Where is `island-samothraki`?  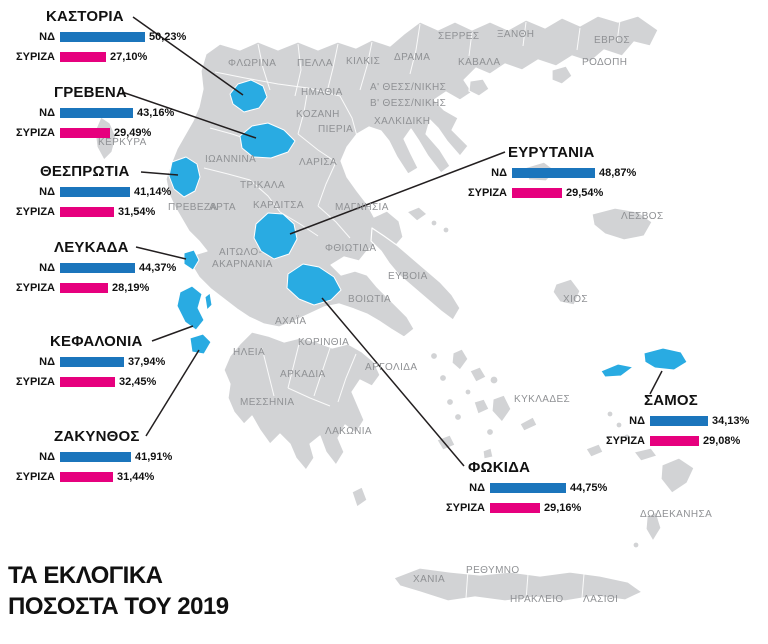 island-samothraki is located at coordinates (562, 75).